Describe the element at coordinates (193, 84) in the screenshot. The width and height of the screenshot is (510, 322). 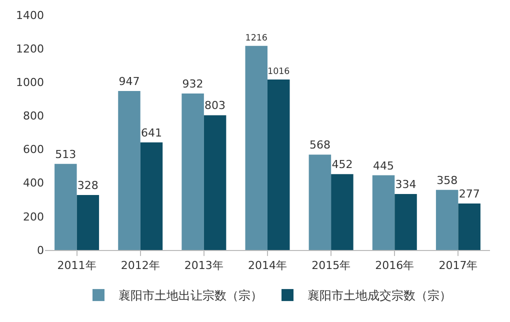
I see `data-label: 932` at that location.